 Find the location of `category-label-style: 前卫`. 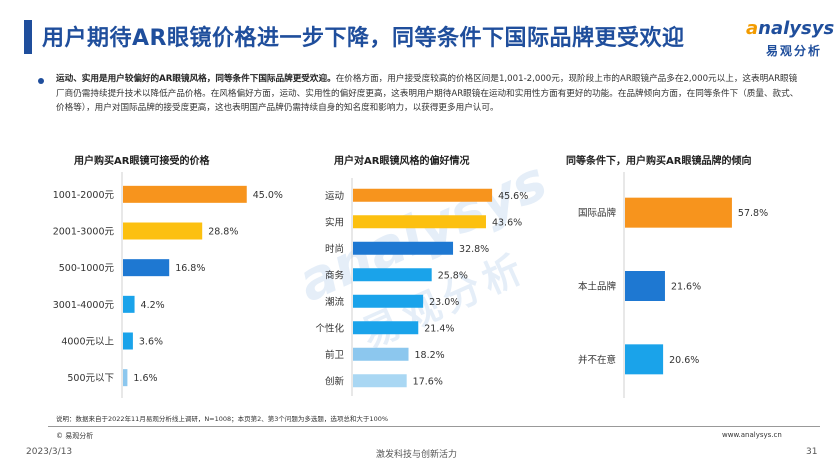

category-label-style: 前卫 is located at coordinates (335, 355).